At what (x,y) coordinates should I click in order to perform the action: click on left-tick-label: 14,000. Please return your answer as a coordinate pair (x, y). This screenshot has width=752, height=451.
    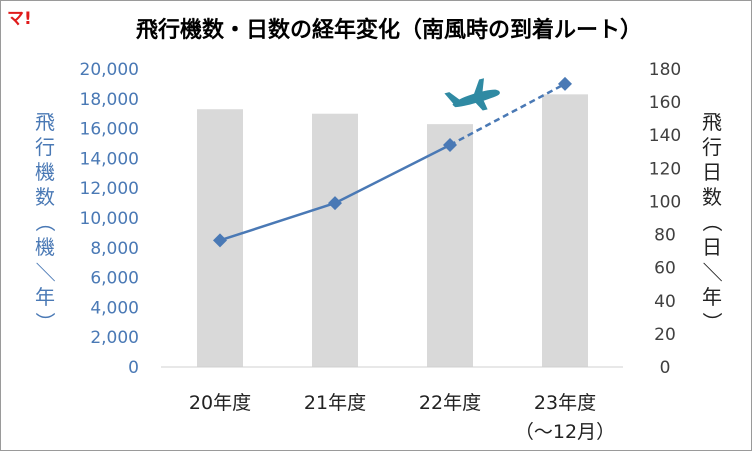
    Looking at the image, I should click on (109, 159).